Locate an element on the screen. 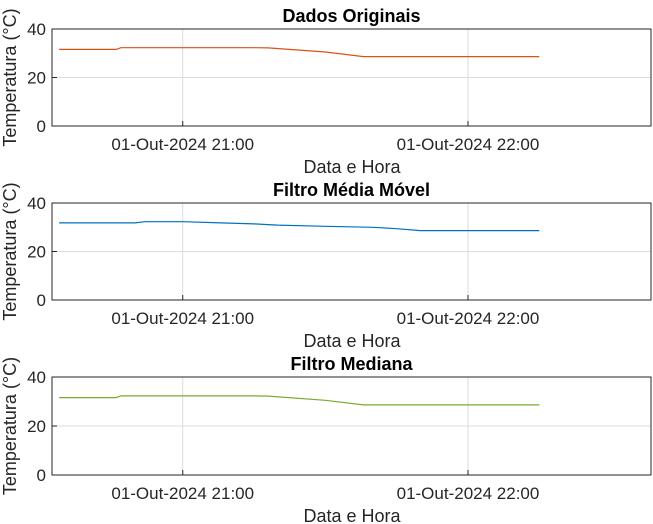 The image size is (653, 524). chart-title: Filtro Mediana is located at coordinates (351, 364).